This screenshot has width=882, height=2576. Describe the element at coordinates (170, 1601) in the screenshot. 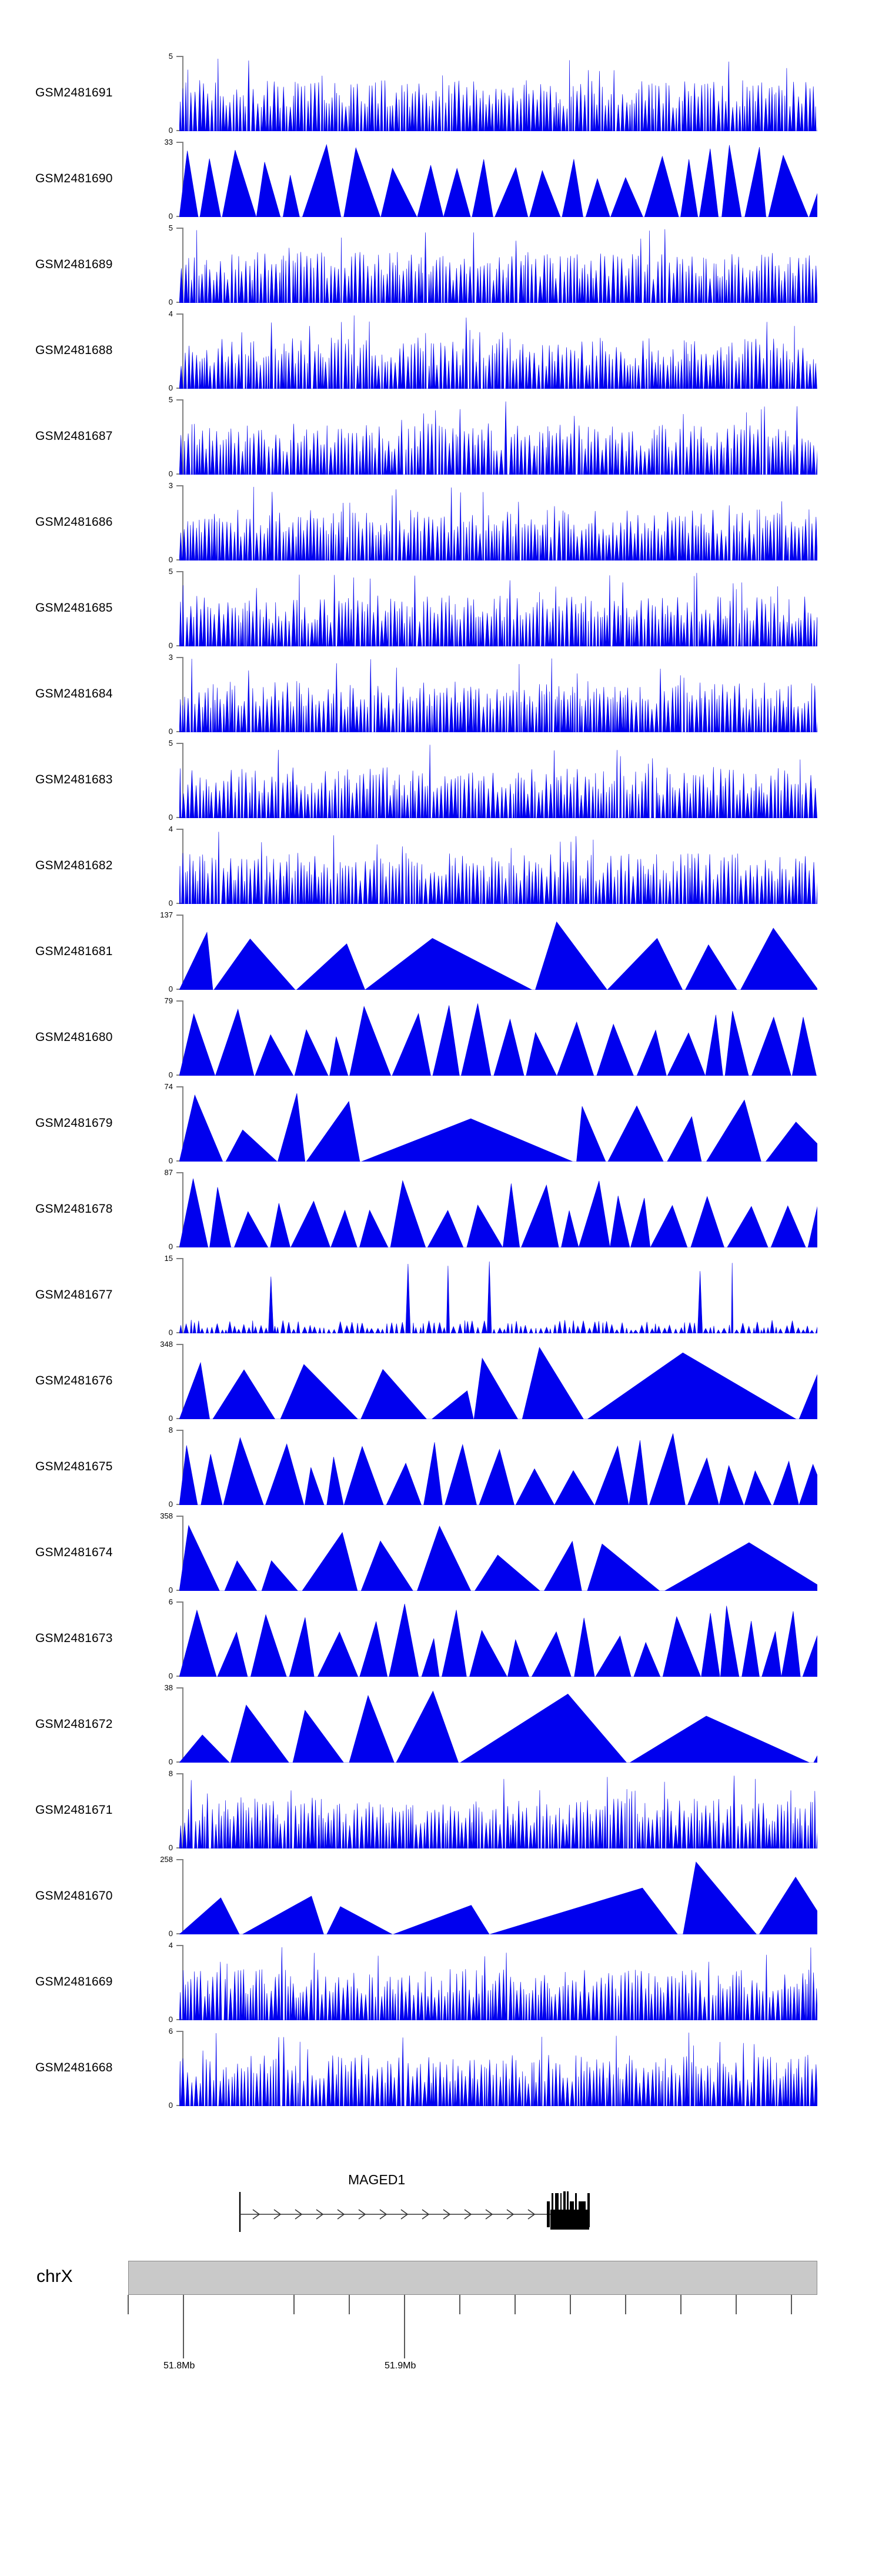

I see `y-axis-max-value: 6` at that location.